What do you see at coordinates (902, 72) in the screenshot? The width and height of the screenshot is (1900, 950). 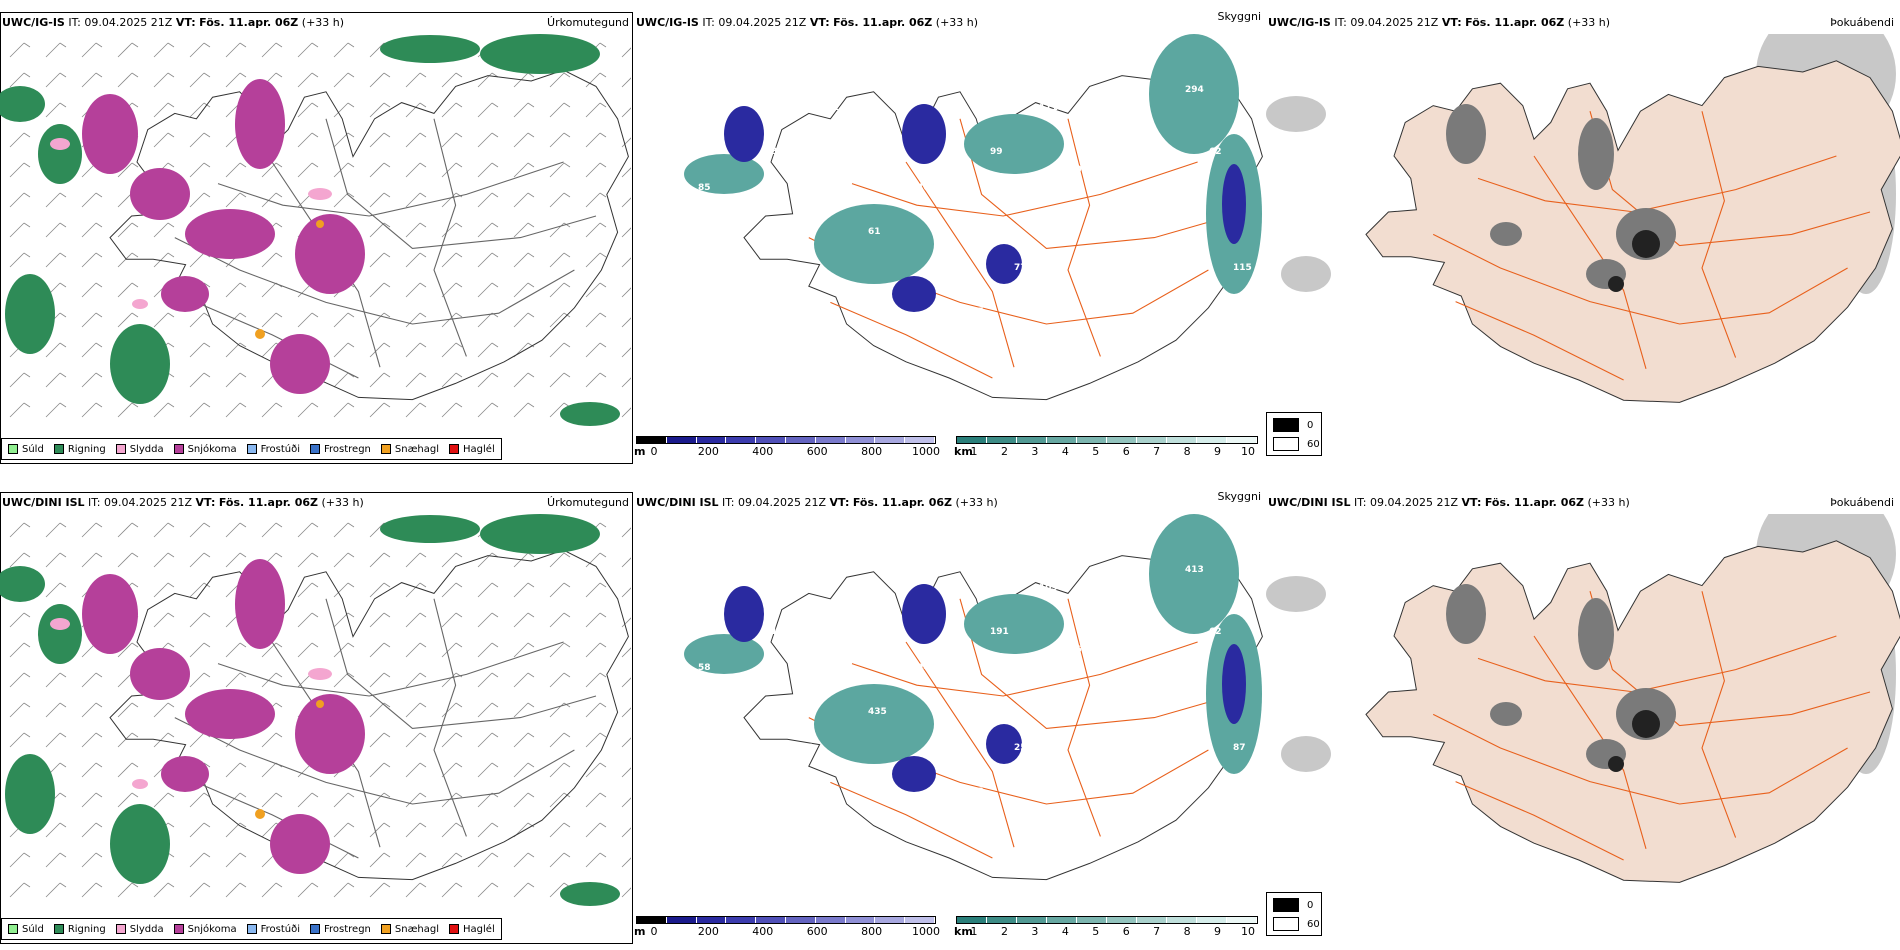 I see `cloudbase-label: 130` at bounding box center [902, 72].